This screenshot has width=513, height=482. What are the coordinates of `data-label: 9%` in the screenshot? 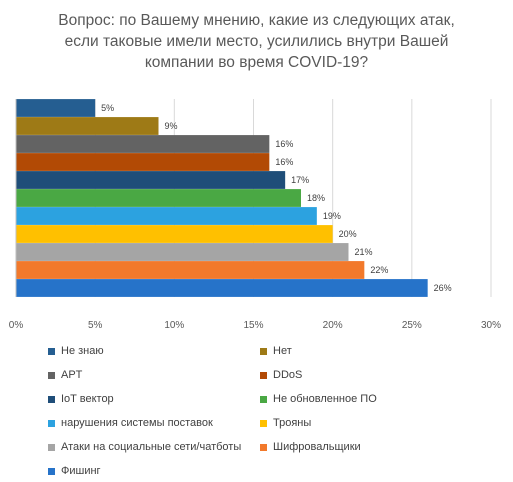 It's located at (171, 126).